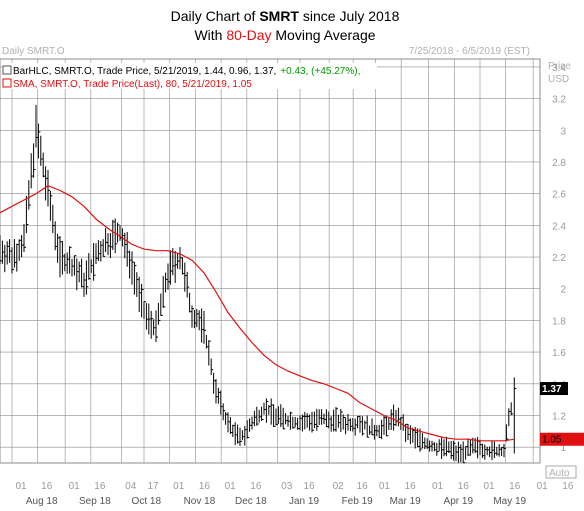  I want to click on x-month-label: Dec 18, so click(251, 501).